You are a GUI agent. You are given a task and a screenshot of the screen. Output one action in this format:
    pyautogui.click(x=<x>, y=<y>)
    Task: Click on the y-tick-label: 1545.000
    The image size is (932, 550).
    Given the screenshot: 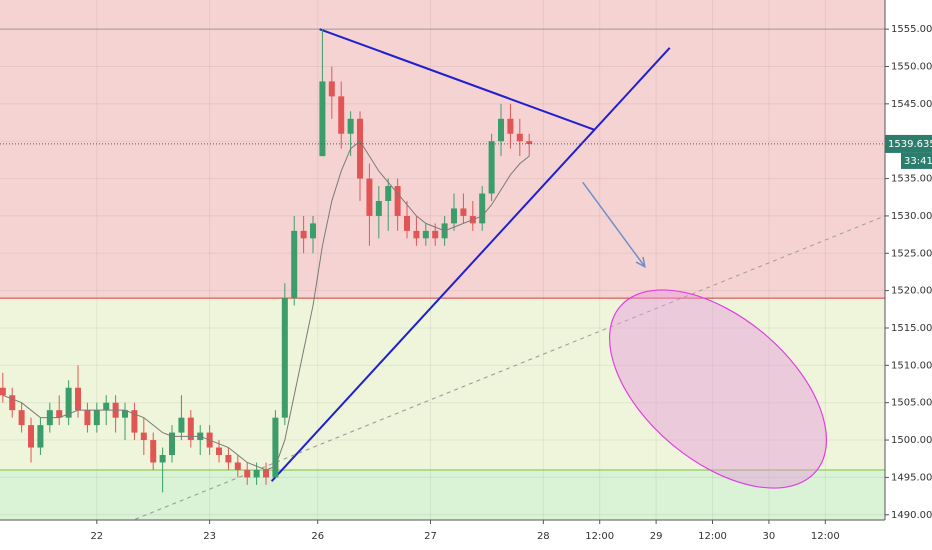 What is the action you would take?
    pyautogui.click(x=911, y=104)
    